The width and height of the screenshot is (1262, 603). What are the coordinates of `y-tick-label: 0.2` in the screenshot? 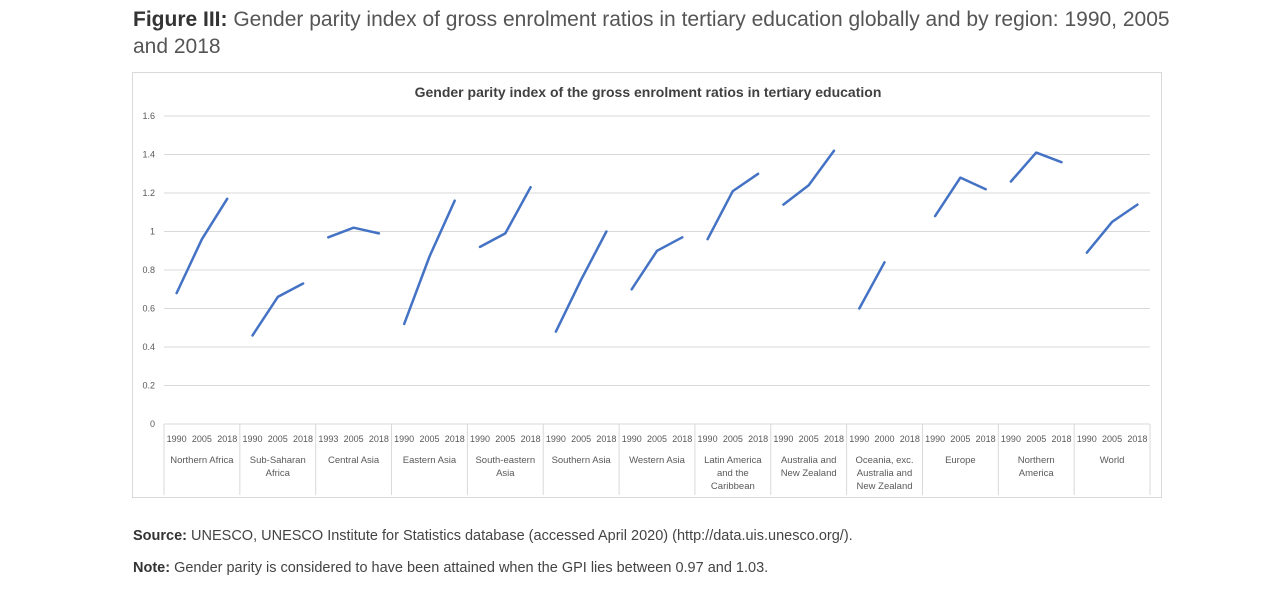 It's located at (148, 386).